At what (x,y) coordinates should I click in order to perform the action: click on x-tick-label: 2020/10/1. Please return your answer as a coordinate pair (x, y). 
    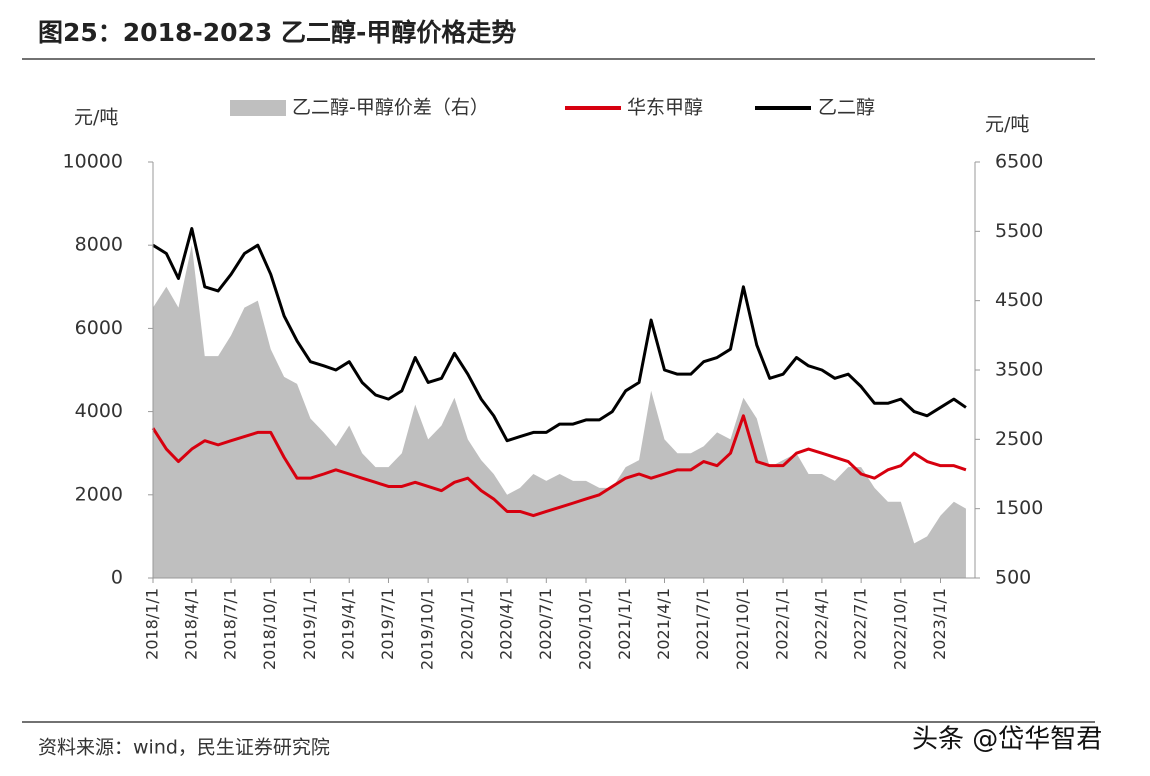
    Looking at the image, I should click on (584, 629).